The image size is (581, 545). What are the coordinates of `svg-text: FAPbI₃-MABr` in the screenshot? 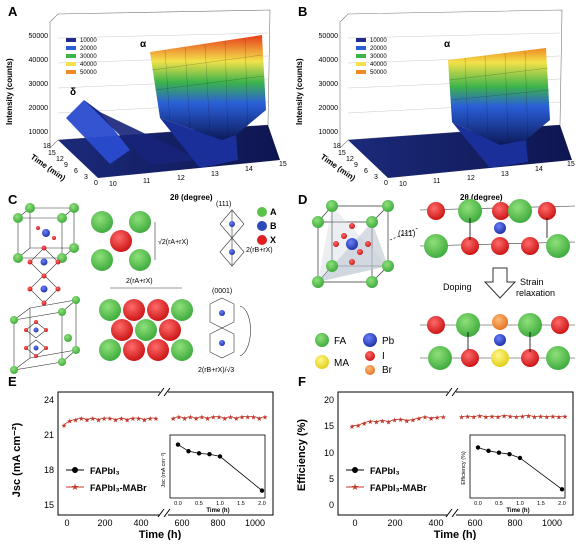 It's located at (398, 488).